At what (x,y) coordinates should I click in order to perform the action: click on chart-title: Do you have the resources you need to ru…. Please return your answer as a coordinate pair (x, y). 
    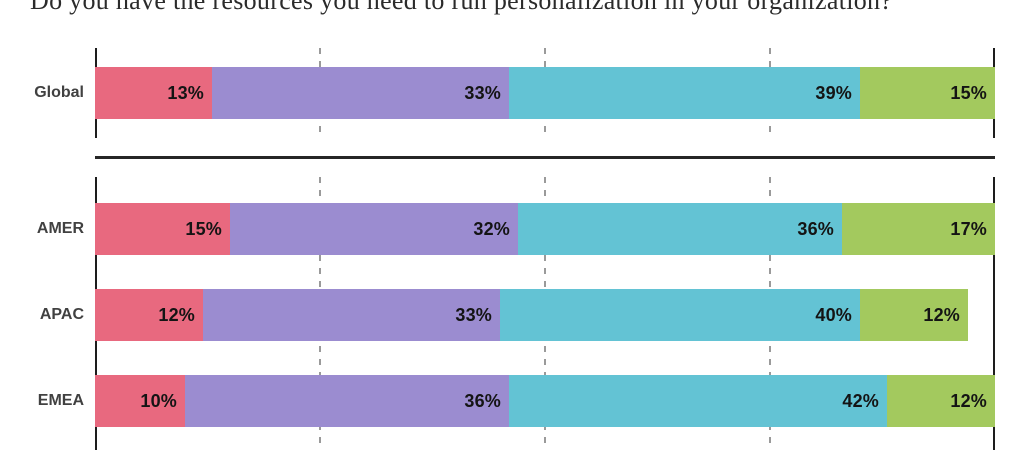
    Looking at the image, I should click on (461, 7).